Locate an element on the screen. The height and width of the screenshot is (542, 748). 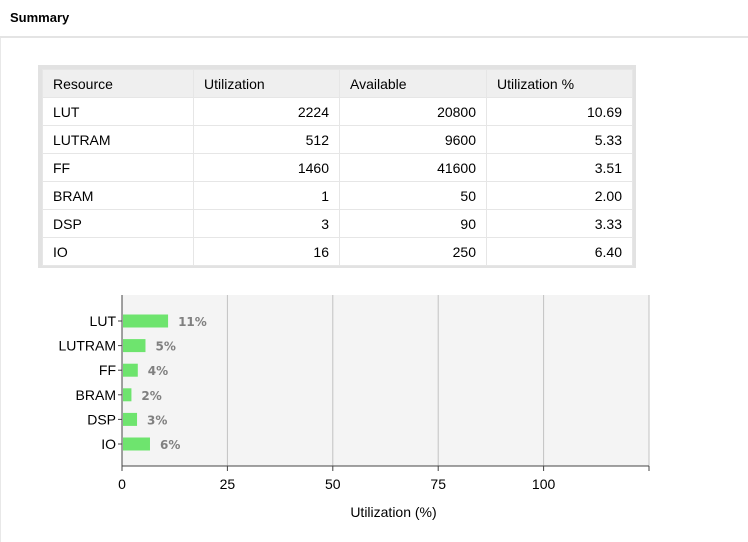
table-cell: 3 is located at coordinates (266, 223).